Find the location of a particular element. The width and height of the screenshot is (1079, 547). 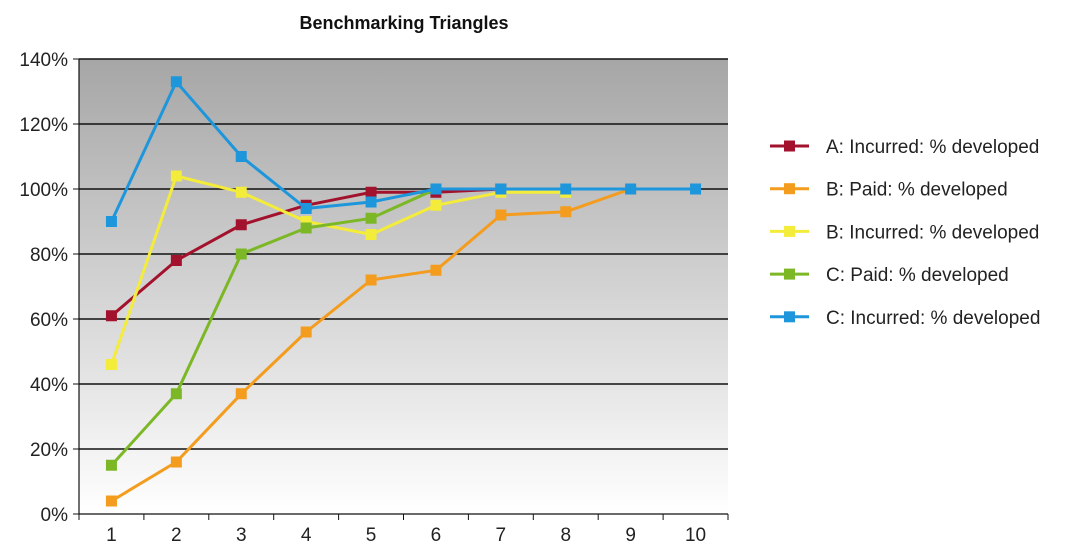

x-tick-label: 7 is located at coordinates (501, 535).